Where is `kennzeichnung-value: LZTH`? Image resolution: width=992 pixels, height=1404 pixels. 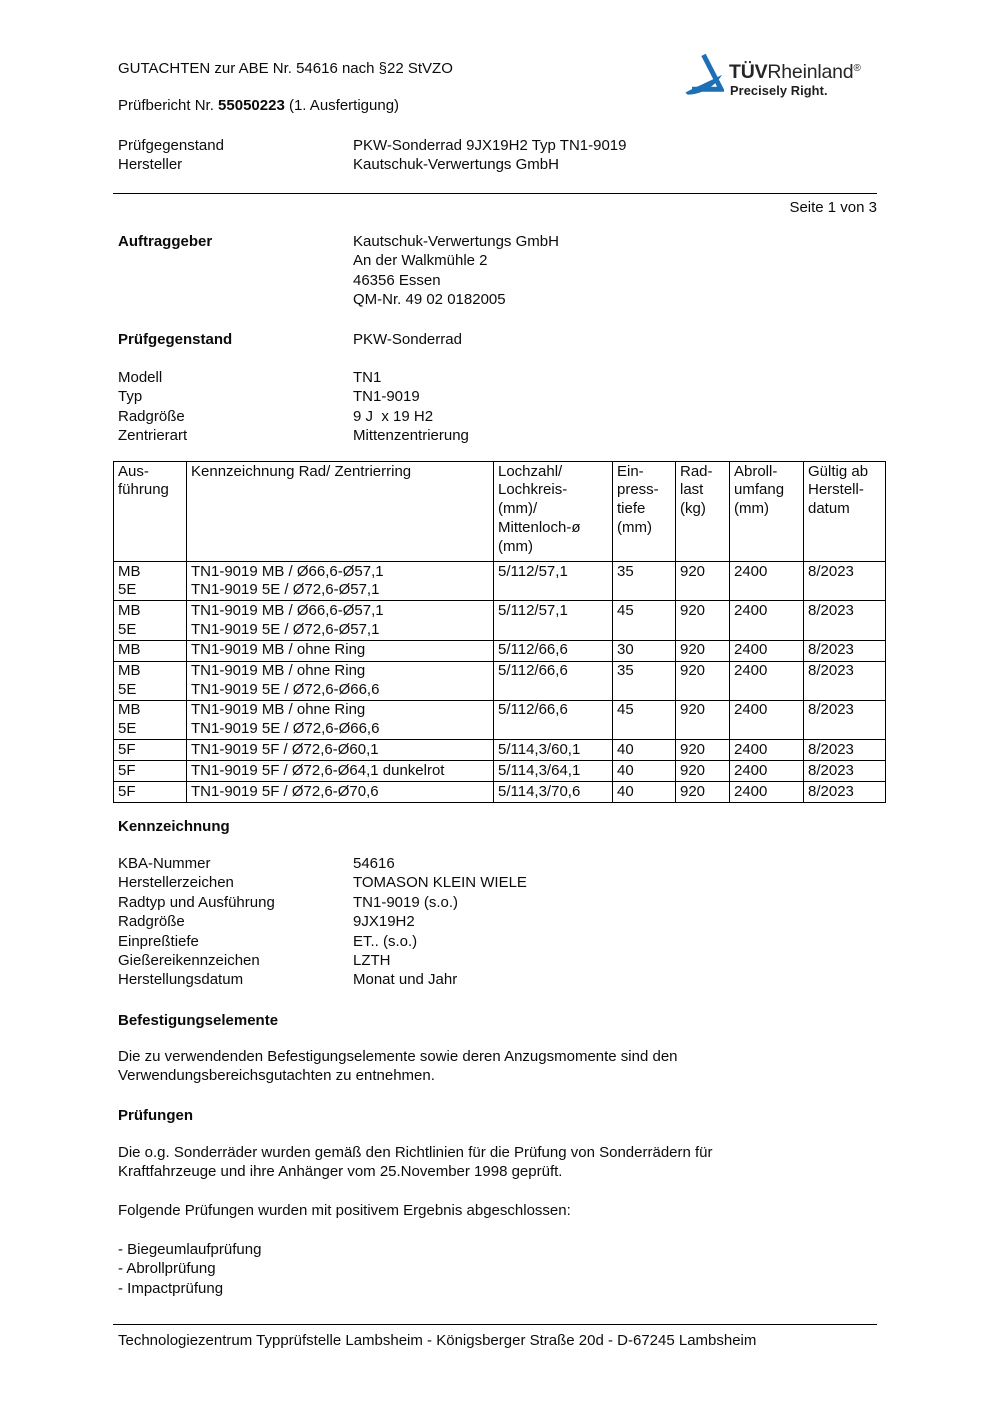 kennzeichnung-value: LZTH is located at coordinates (372, 961).